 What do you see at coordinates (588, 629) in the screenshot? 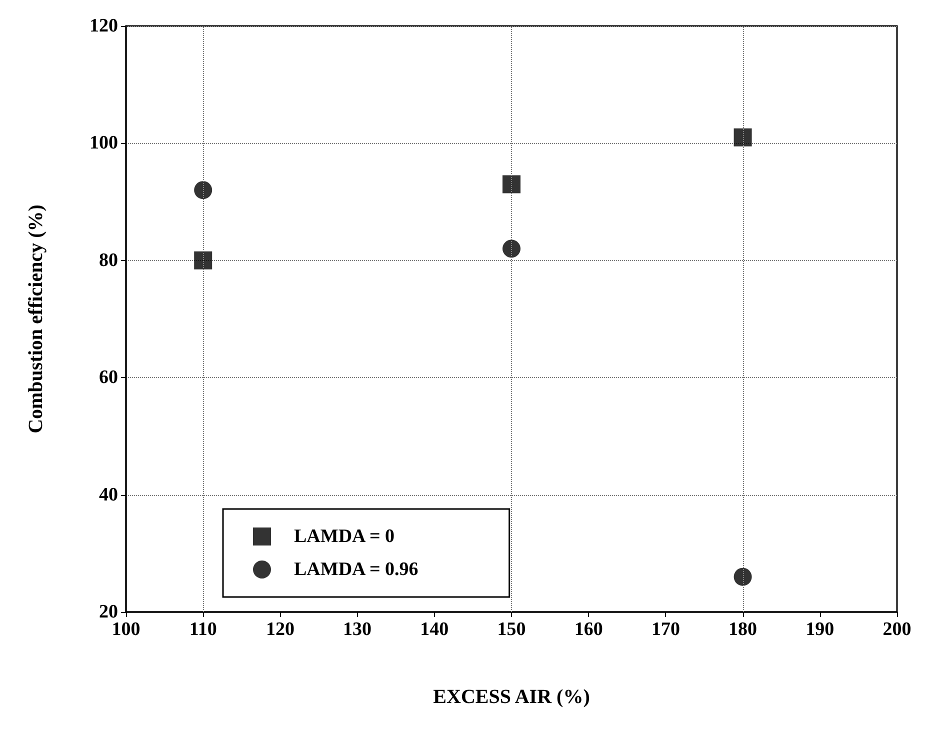
I see `x-tick-label: 160` at bounding box center [588, 629].